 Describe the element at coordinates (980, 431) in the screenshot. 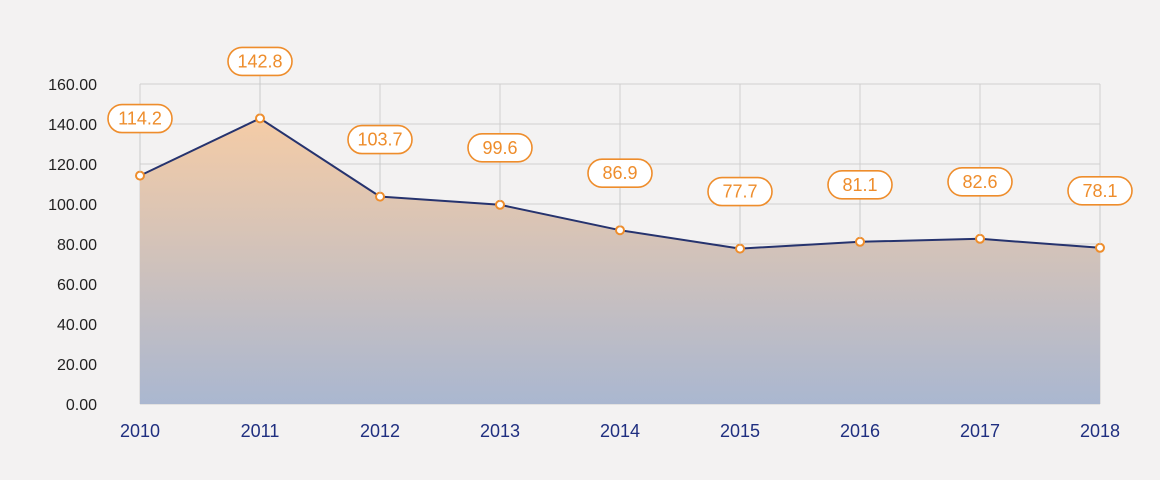

I see `x-tick-label: 2017` at that location.